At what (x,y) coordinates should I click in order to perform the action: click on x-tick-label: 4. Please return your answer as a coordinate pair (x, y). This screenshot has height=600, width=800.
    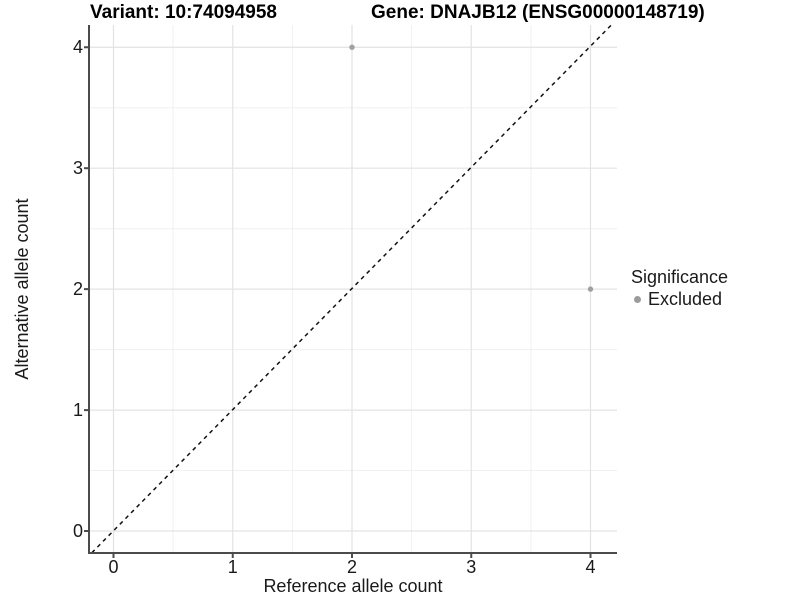
    Looking at the image, I should click on (590, 567).